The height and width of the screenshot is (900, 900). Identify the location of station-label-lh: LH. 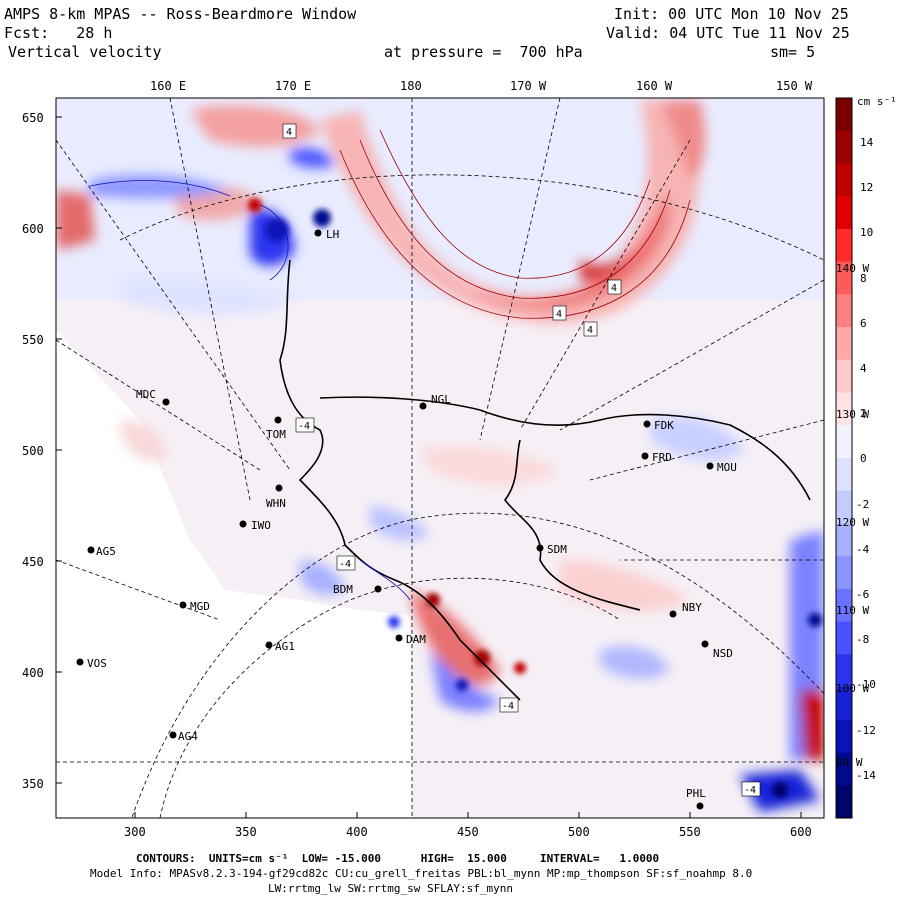
(333, 234).